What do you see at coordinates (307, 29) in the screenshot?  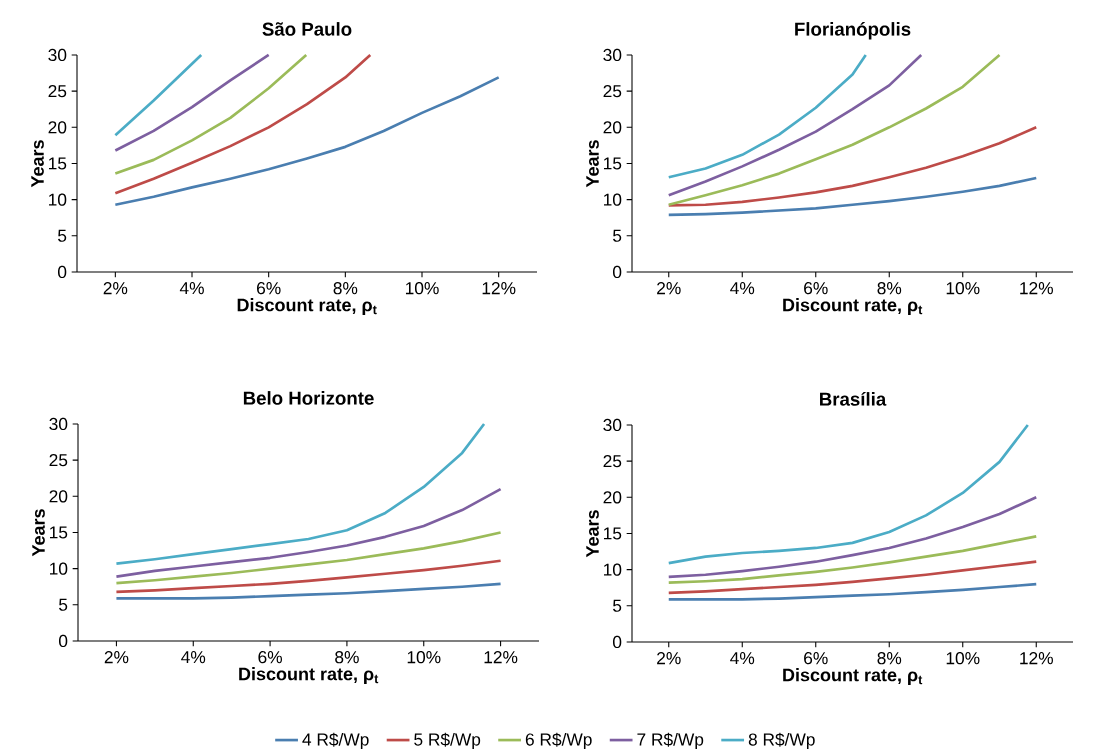 I see `chart-title: São Paulo` at bounding box center [307, 29].